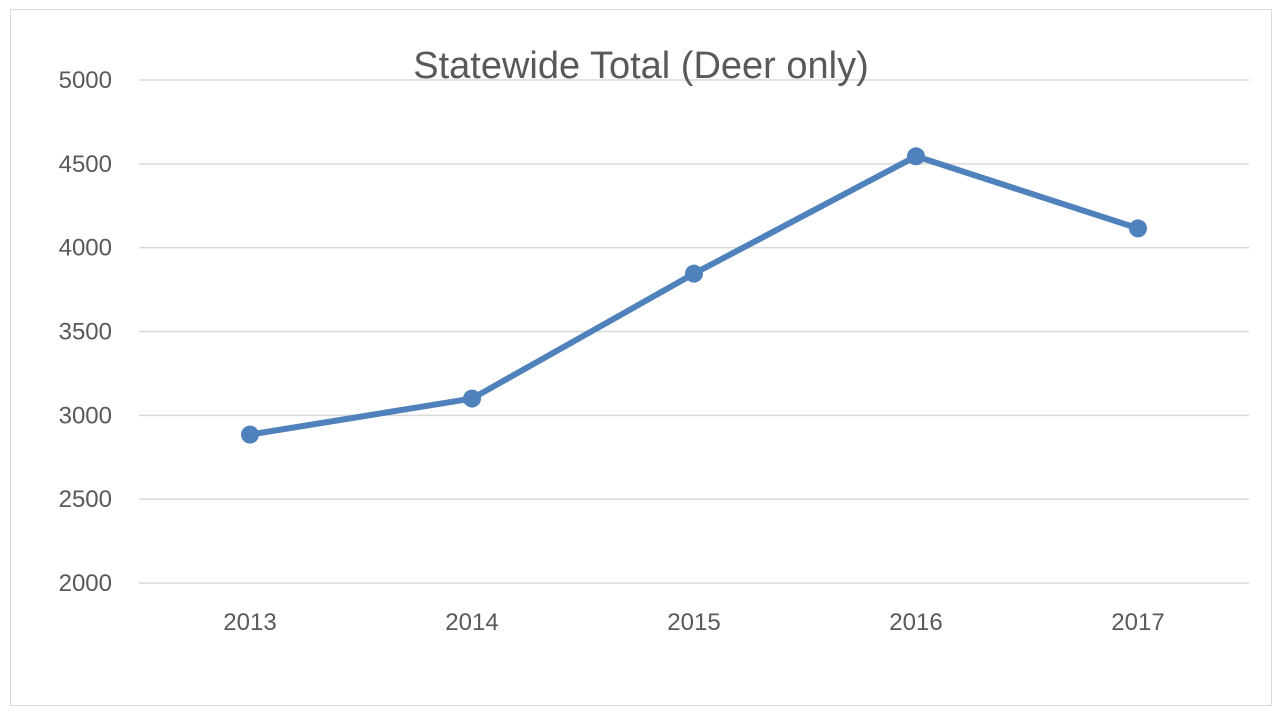 This screenshot has width=1285, height=717. I want to click on x-tick-label: 2014, so click(471, 622).